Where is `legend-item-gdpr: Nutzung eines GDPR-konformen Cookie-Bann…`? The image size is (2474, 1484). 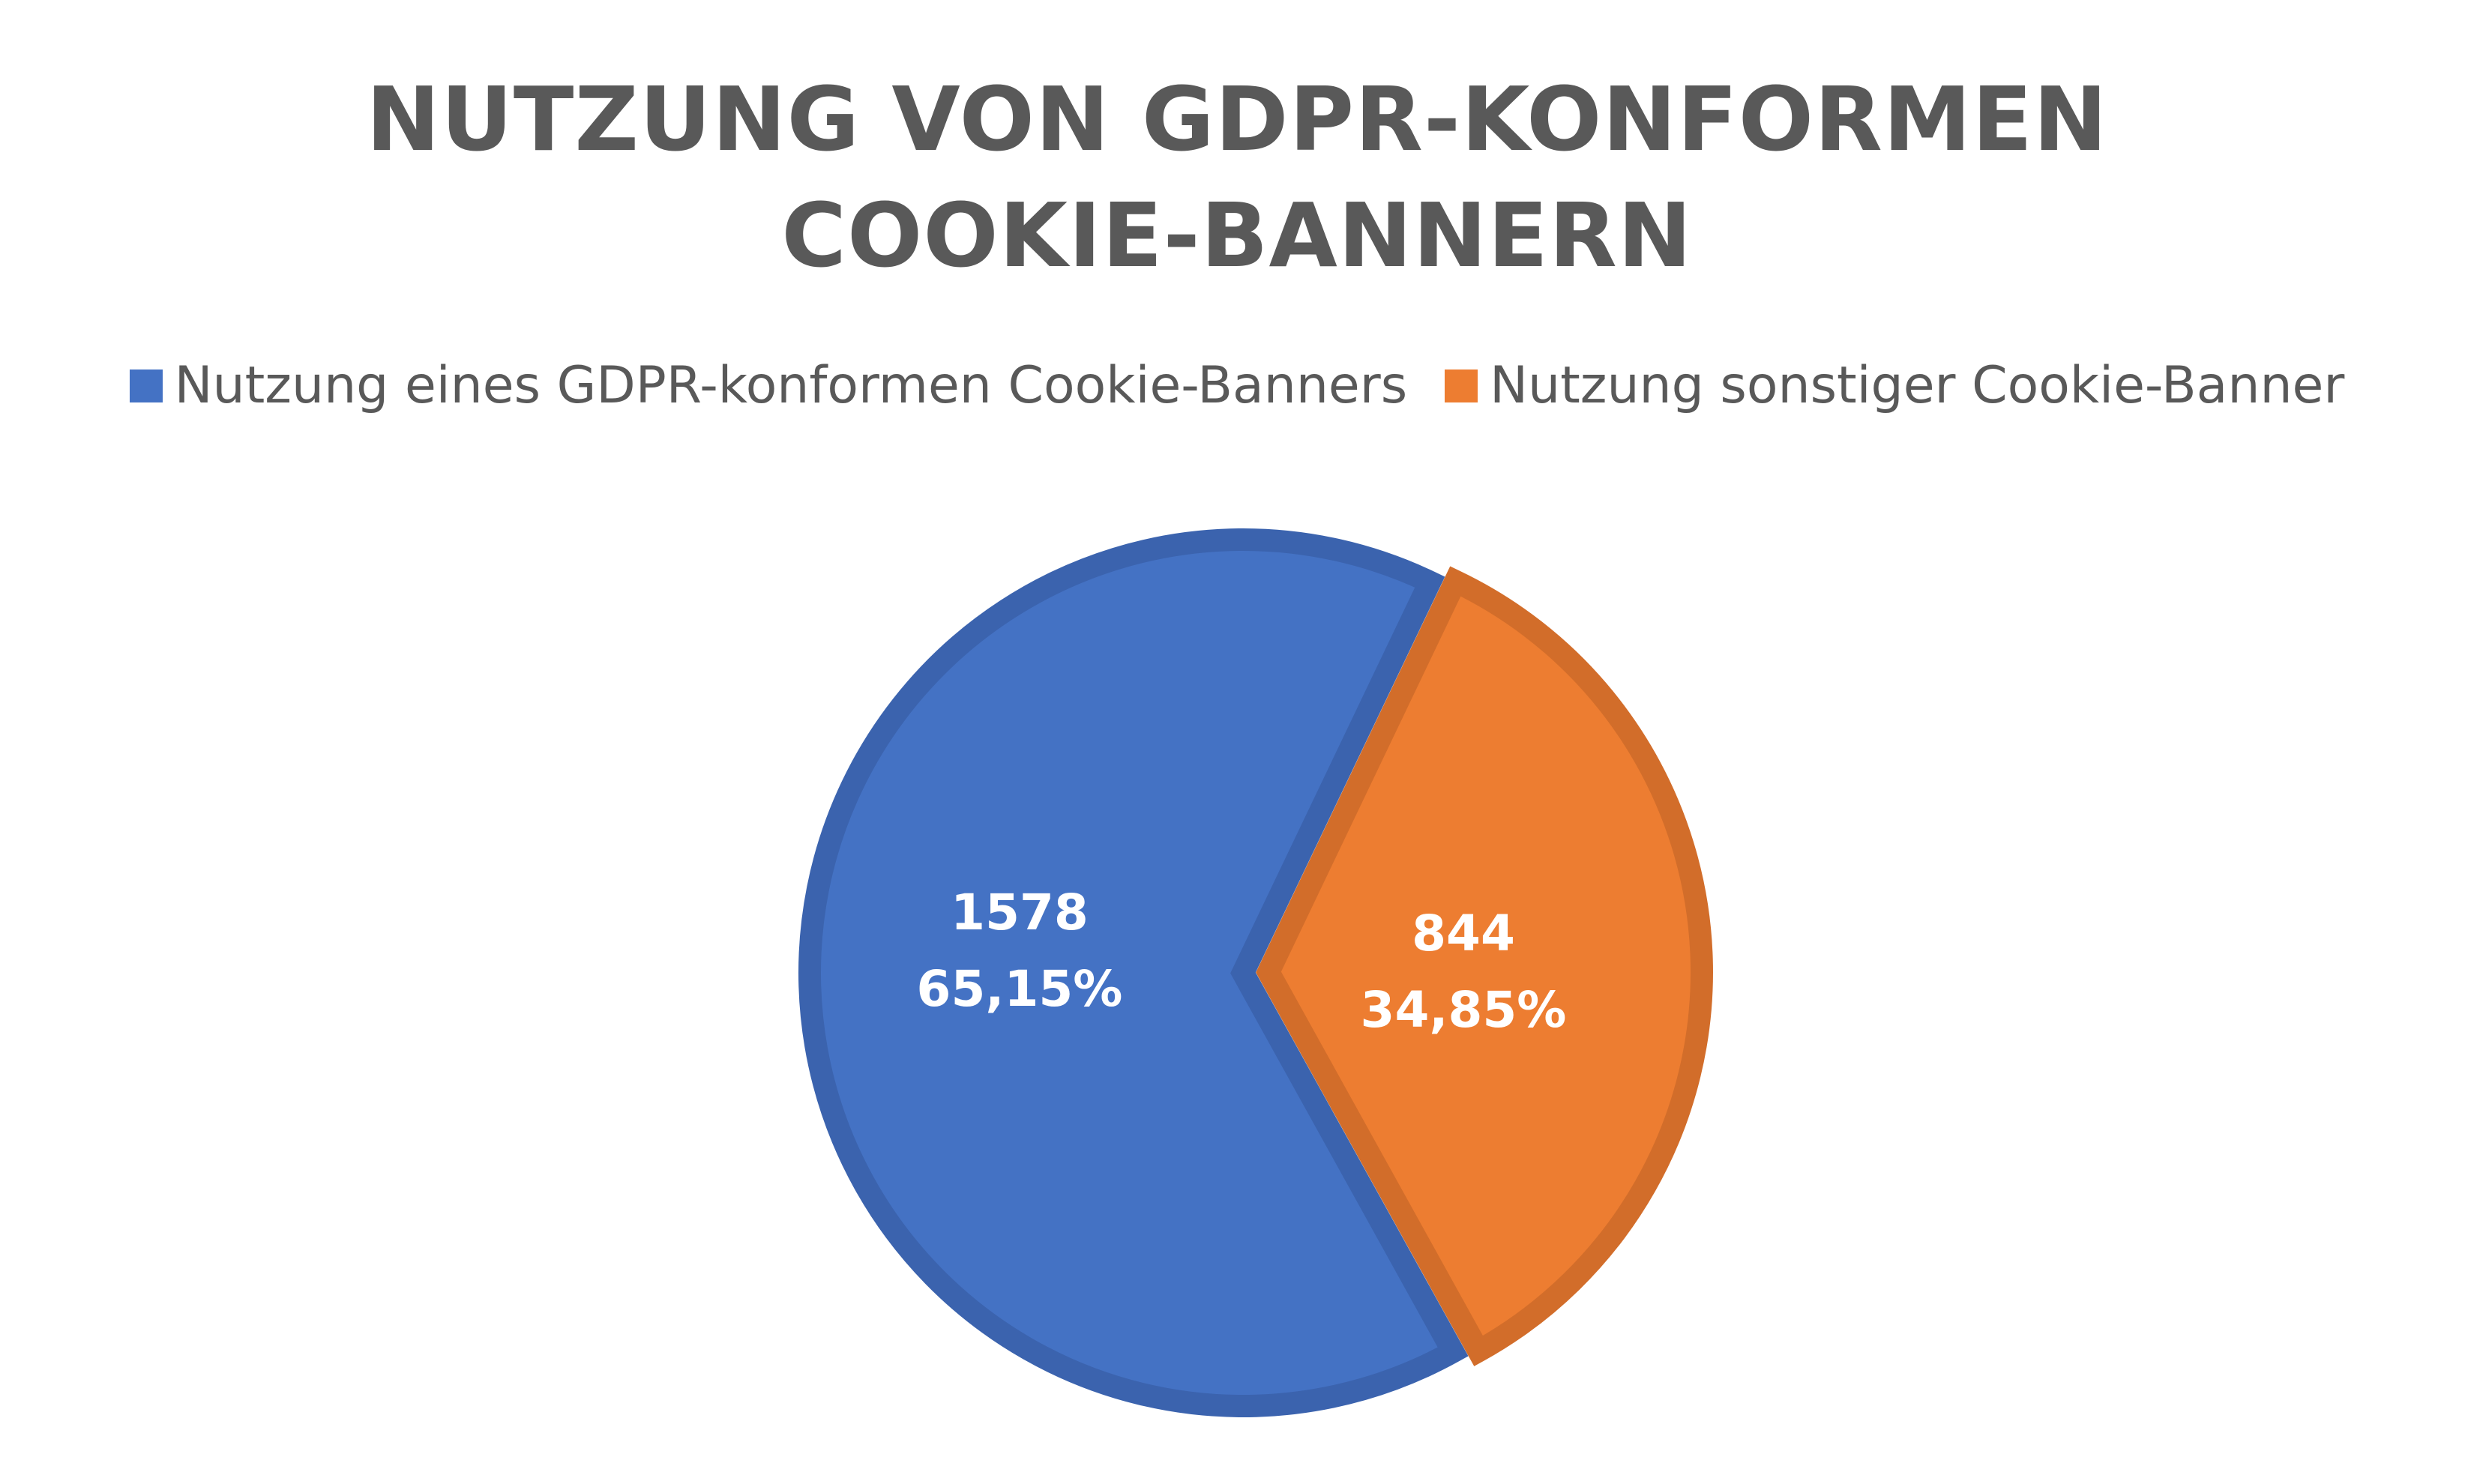 legend-item-gdpr: Nutzung eines GDPR-konformen Cookie-Bann… is located at coordinates (768, 385).